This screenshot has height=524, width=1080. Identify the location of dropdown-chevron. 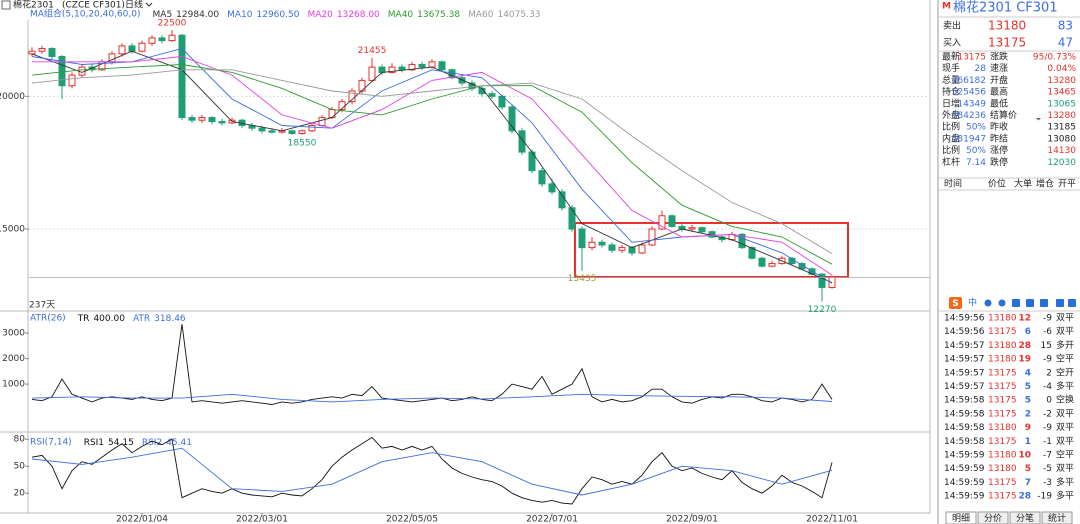
(149, 4).